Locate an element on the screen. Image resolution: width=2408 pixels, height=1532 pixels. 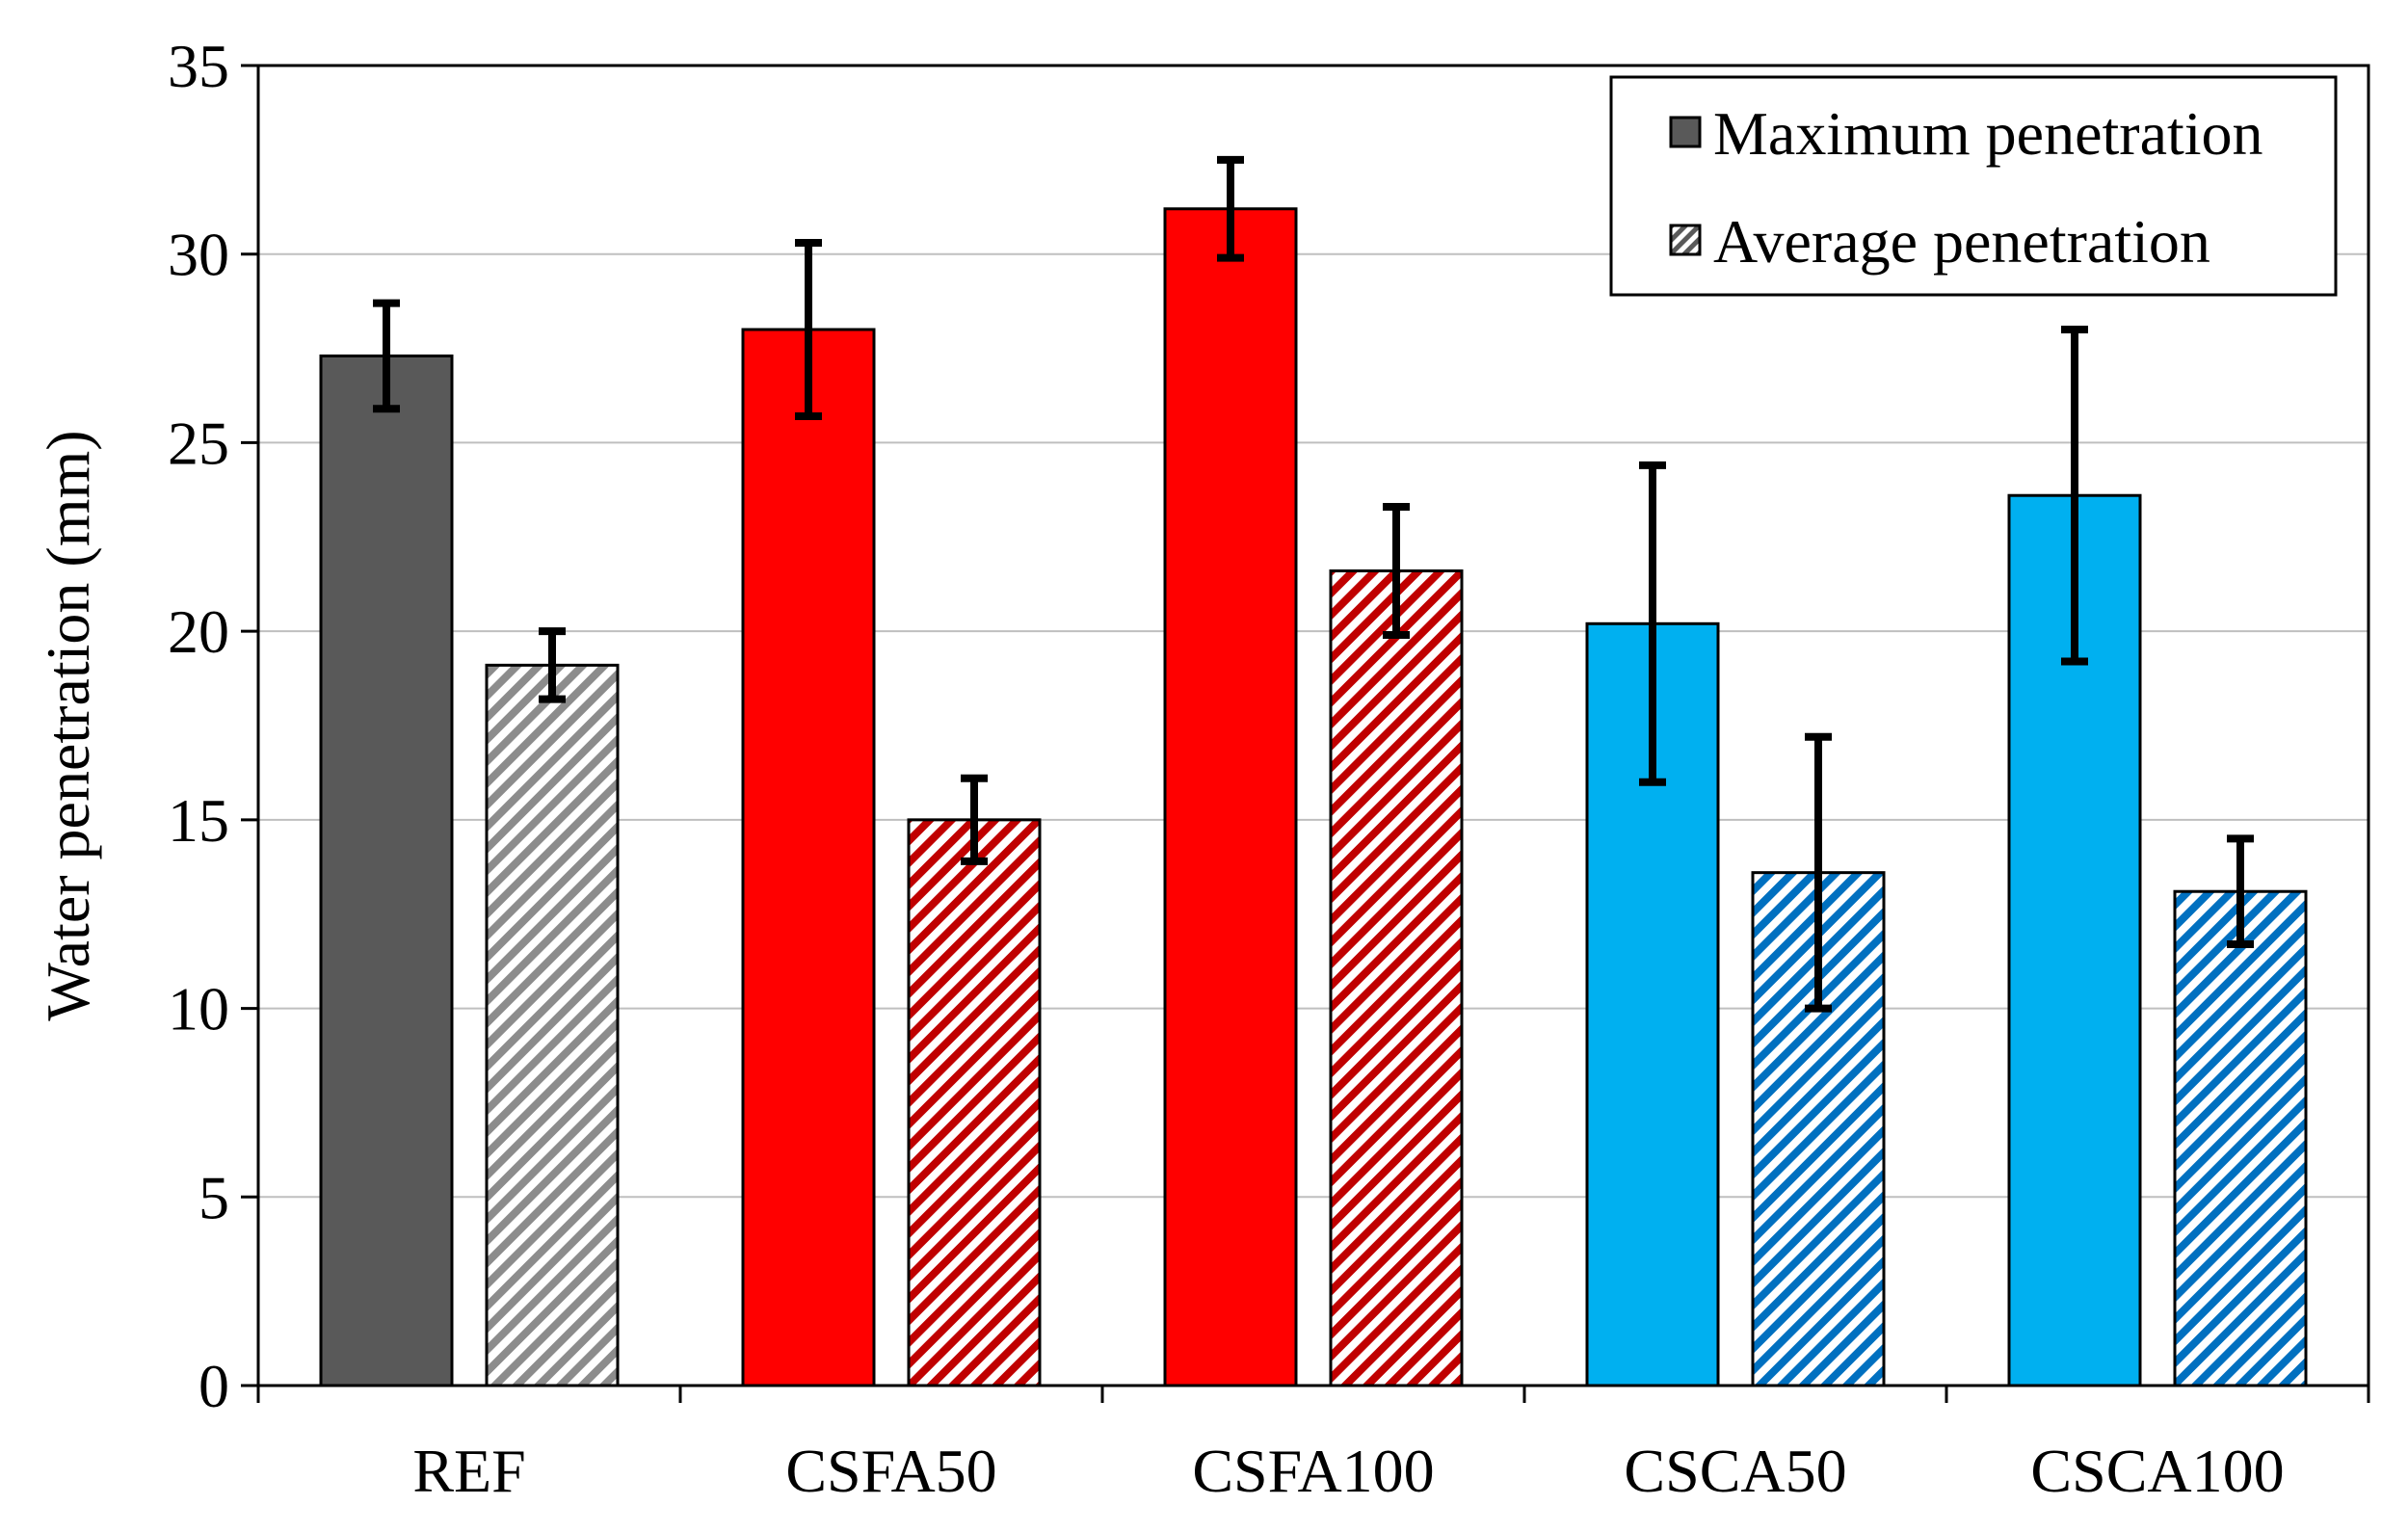
bar-csfa50-maximum is located at coordinates (809, 857).